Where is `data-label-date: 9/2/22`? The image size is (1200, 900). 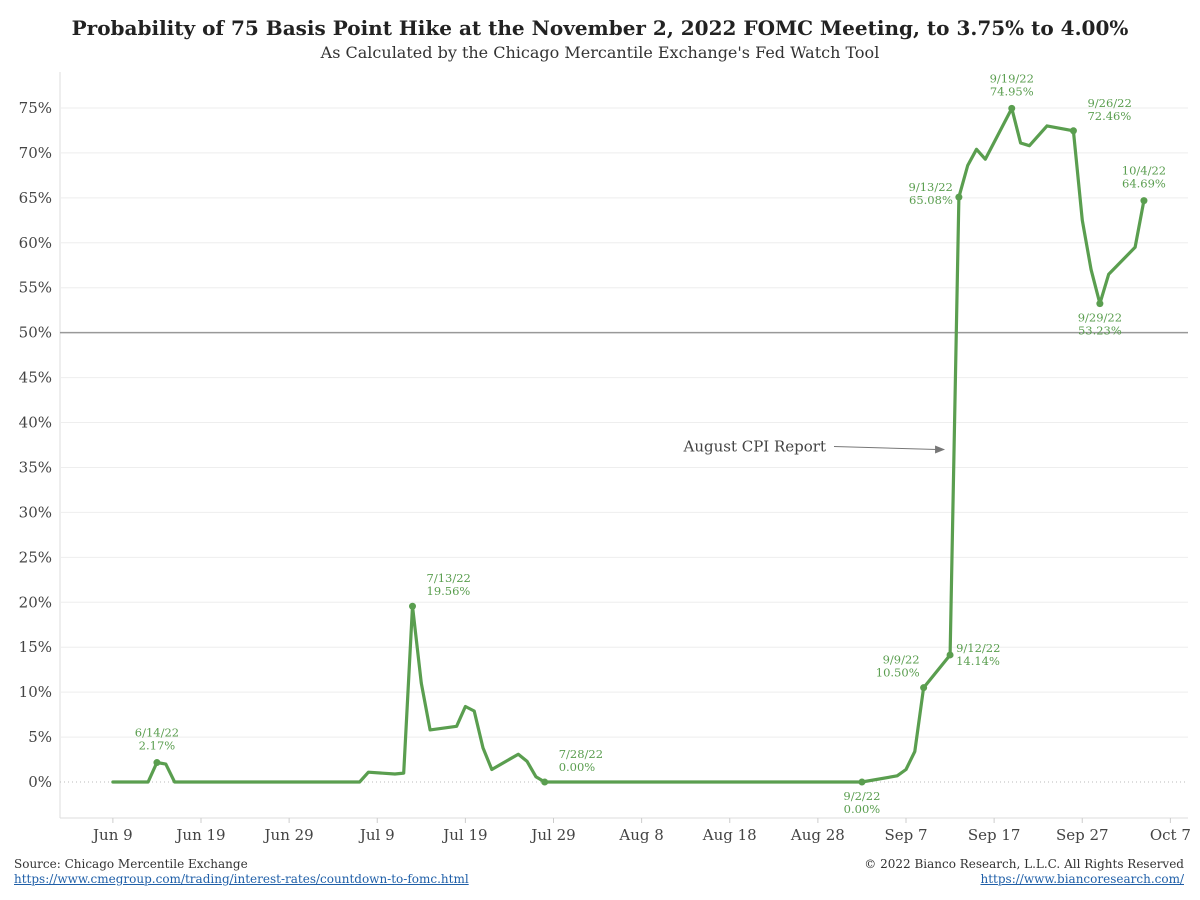 data-label-date: 9/2/22 is located at coordinates (861, 796).